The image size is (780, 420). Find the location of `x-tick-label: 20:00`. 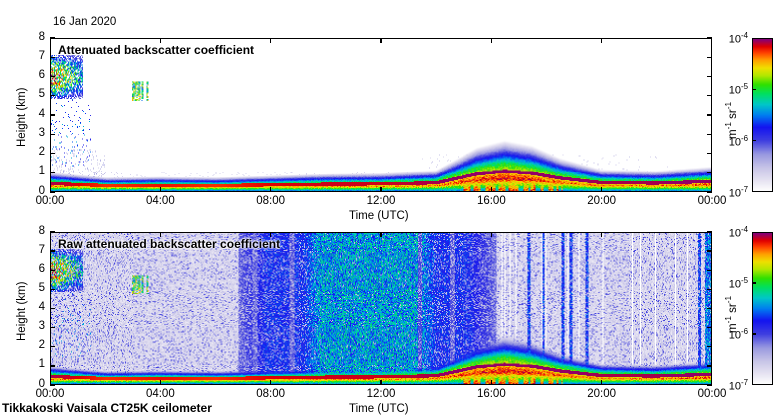

x-tick-label: 20:00 is located at coordinates (602, 394).